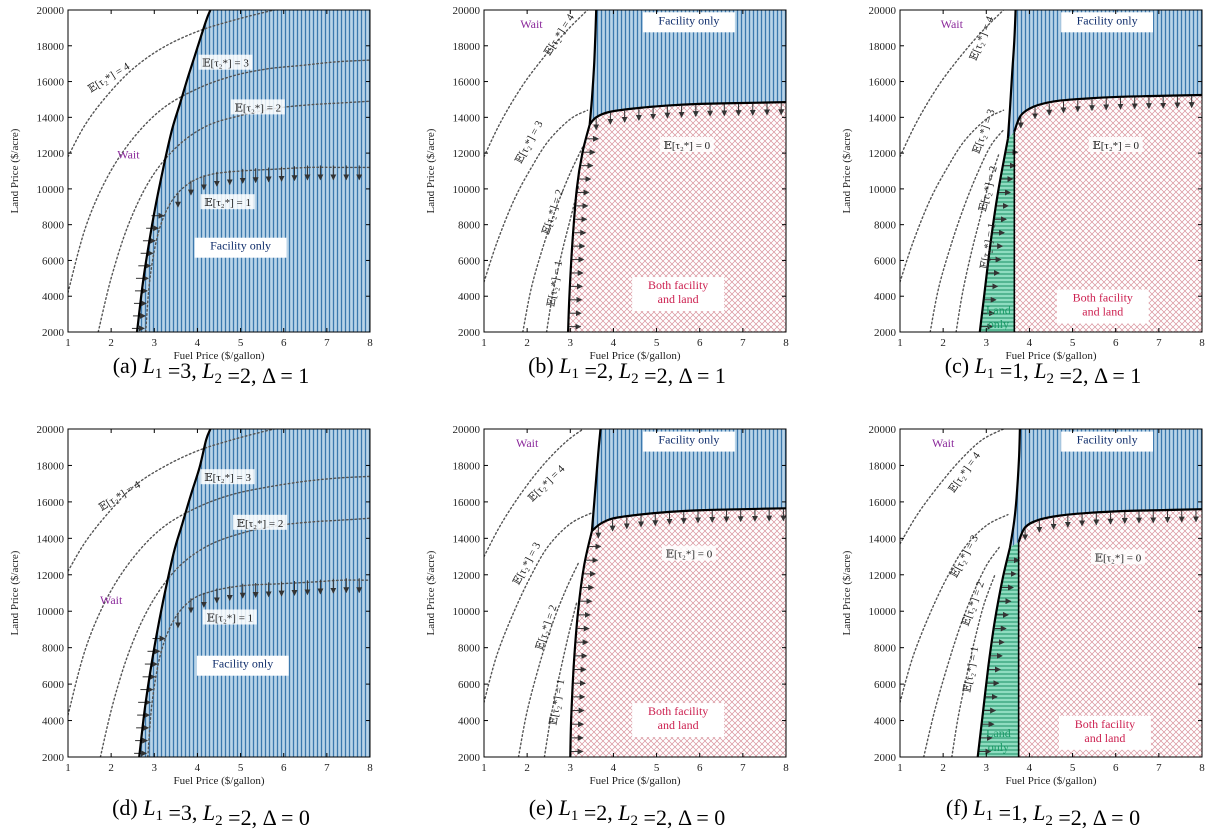  Describe the element at coordinates (678, 632) in the screenshot. I see `both-region` at that location.